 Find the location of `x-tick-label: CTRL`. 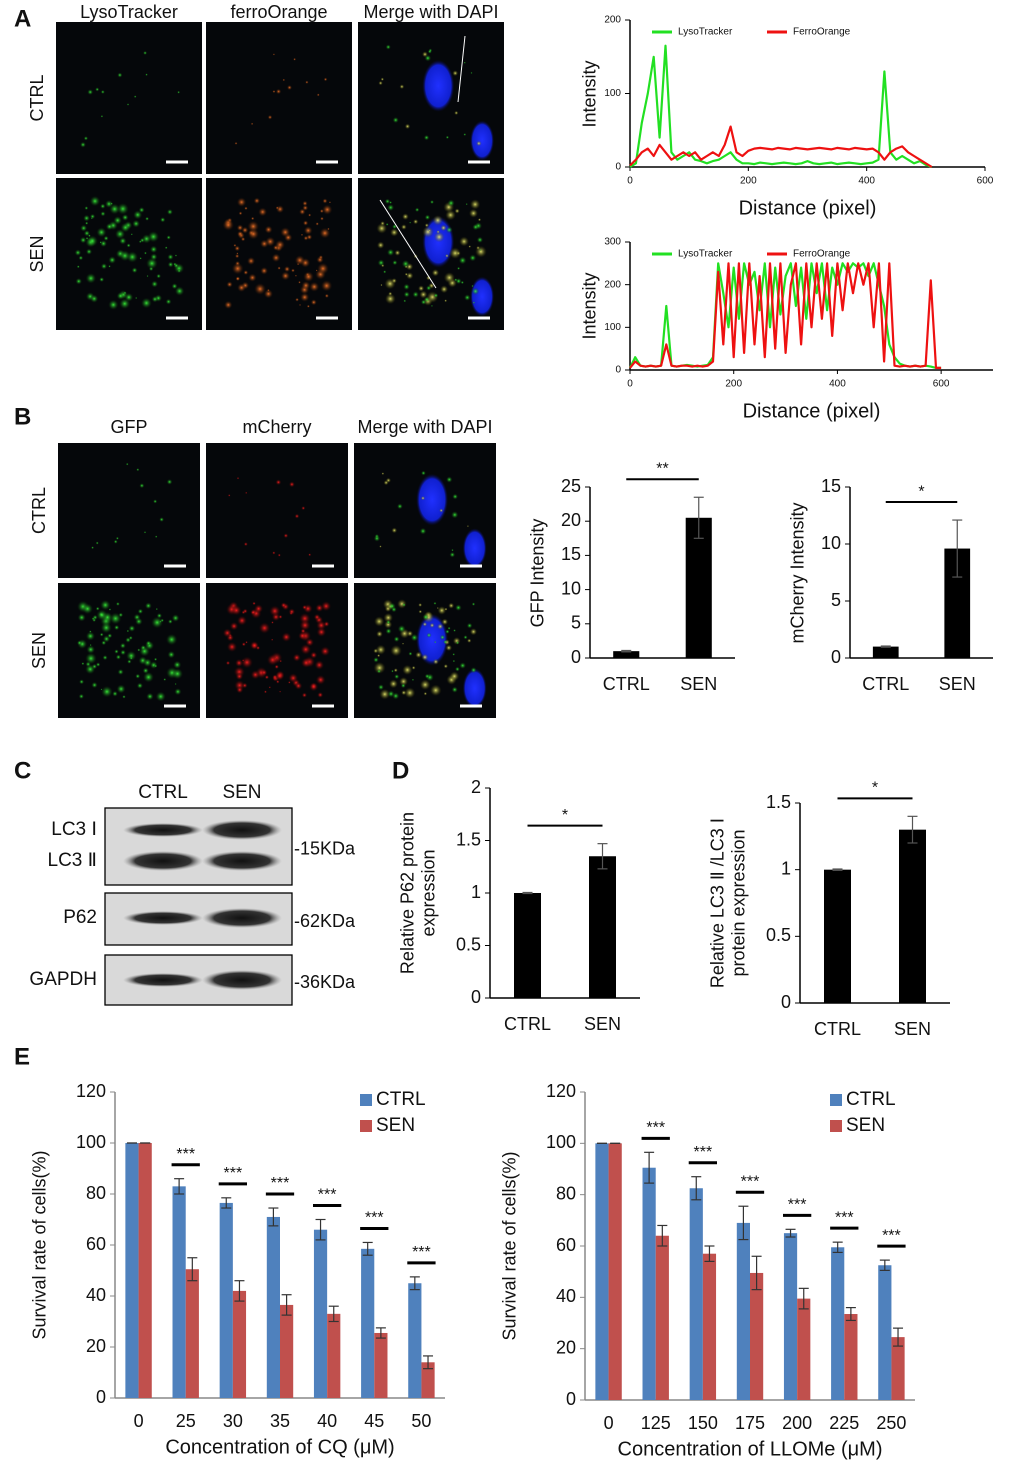

x-tick-label: CTRL is located at coordinates (885, 684).